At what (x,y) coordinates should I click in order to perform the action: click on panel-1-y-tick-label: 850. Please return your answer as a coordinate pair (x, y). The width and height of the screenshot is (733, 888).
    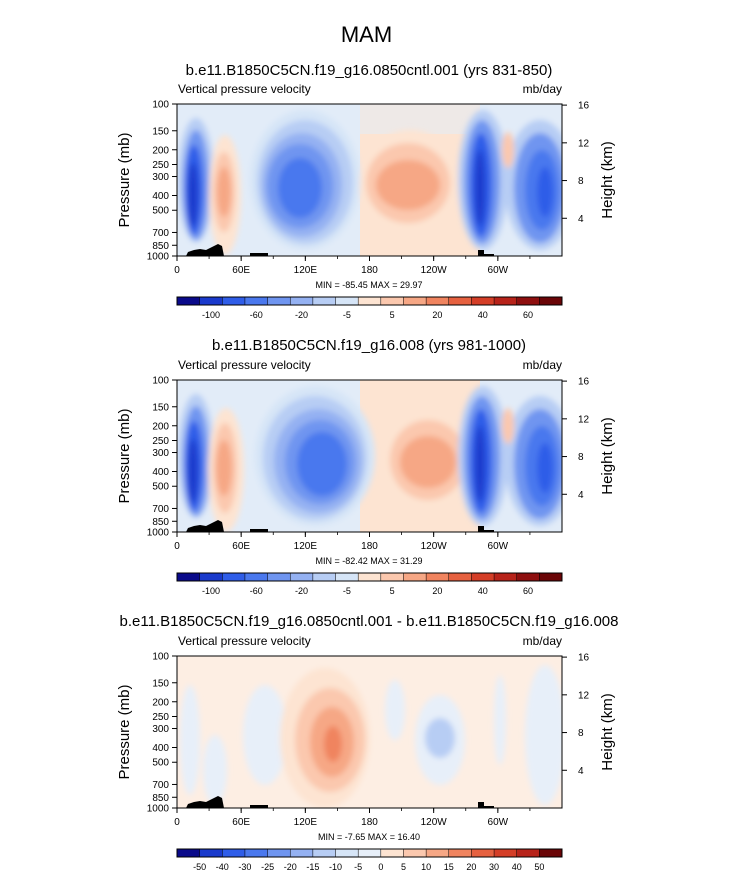
    Looking at the image, I should click on (160, 246).